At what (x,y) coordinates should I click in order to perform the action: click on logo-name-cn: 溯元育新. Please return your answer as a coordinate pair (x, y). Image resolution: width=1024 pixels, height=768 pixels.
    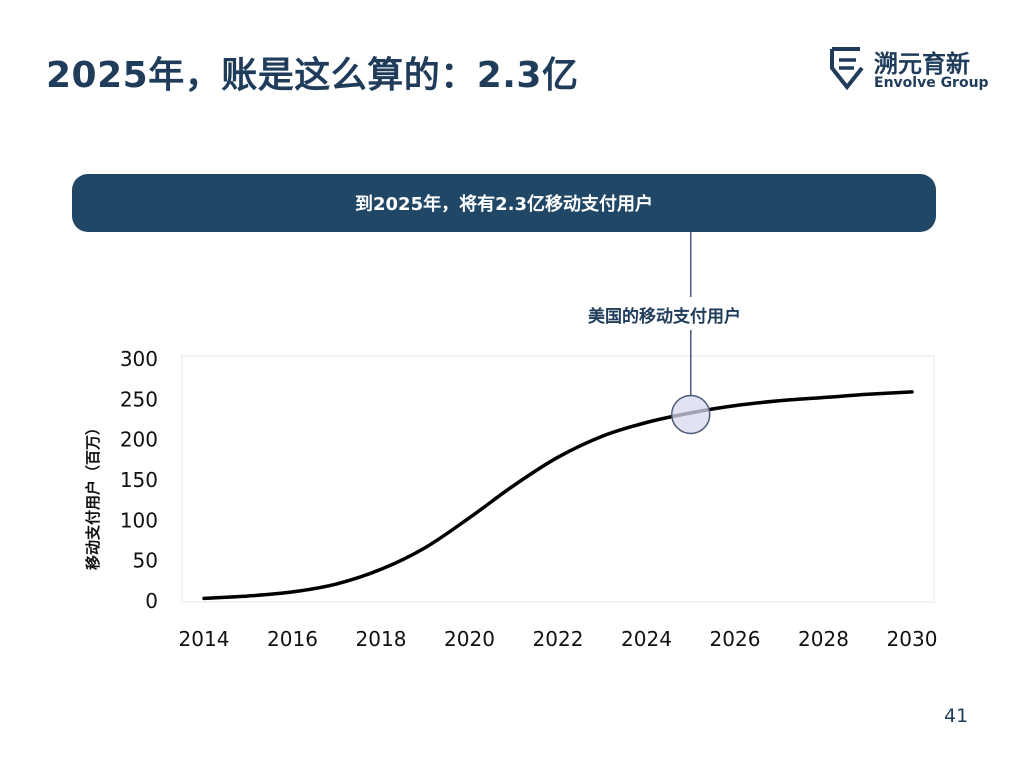
    Looking at the image, I should click on (922, 64).